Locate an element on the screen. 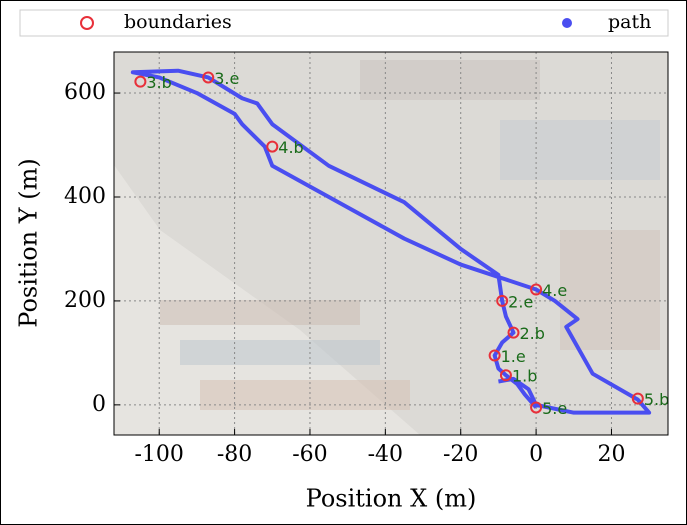 The image size is (687, 525). x-tick-label: 0 is located at coordinates (536, 454).